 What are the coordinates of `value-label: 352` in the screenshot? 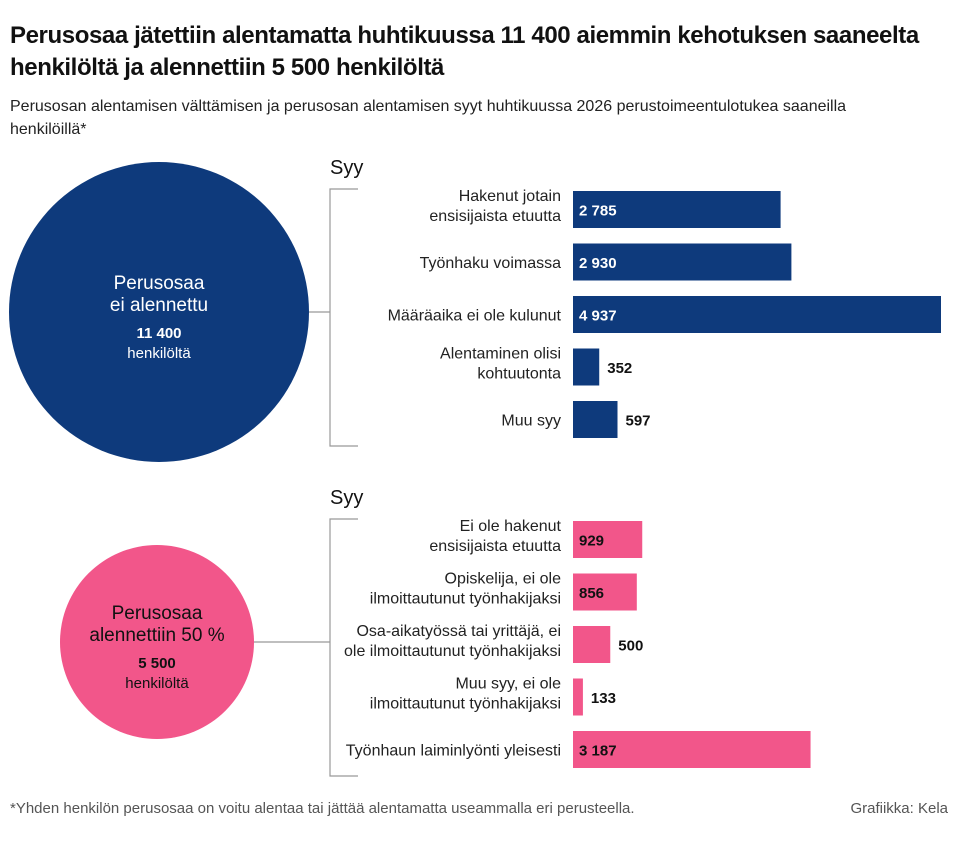 It's located at (619, 368).